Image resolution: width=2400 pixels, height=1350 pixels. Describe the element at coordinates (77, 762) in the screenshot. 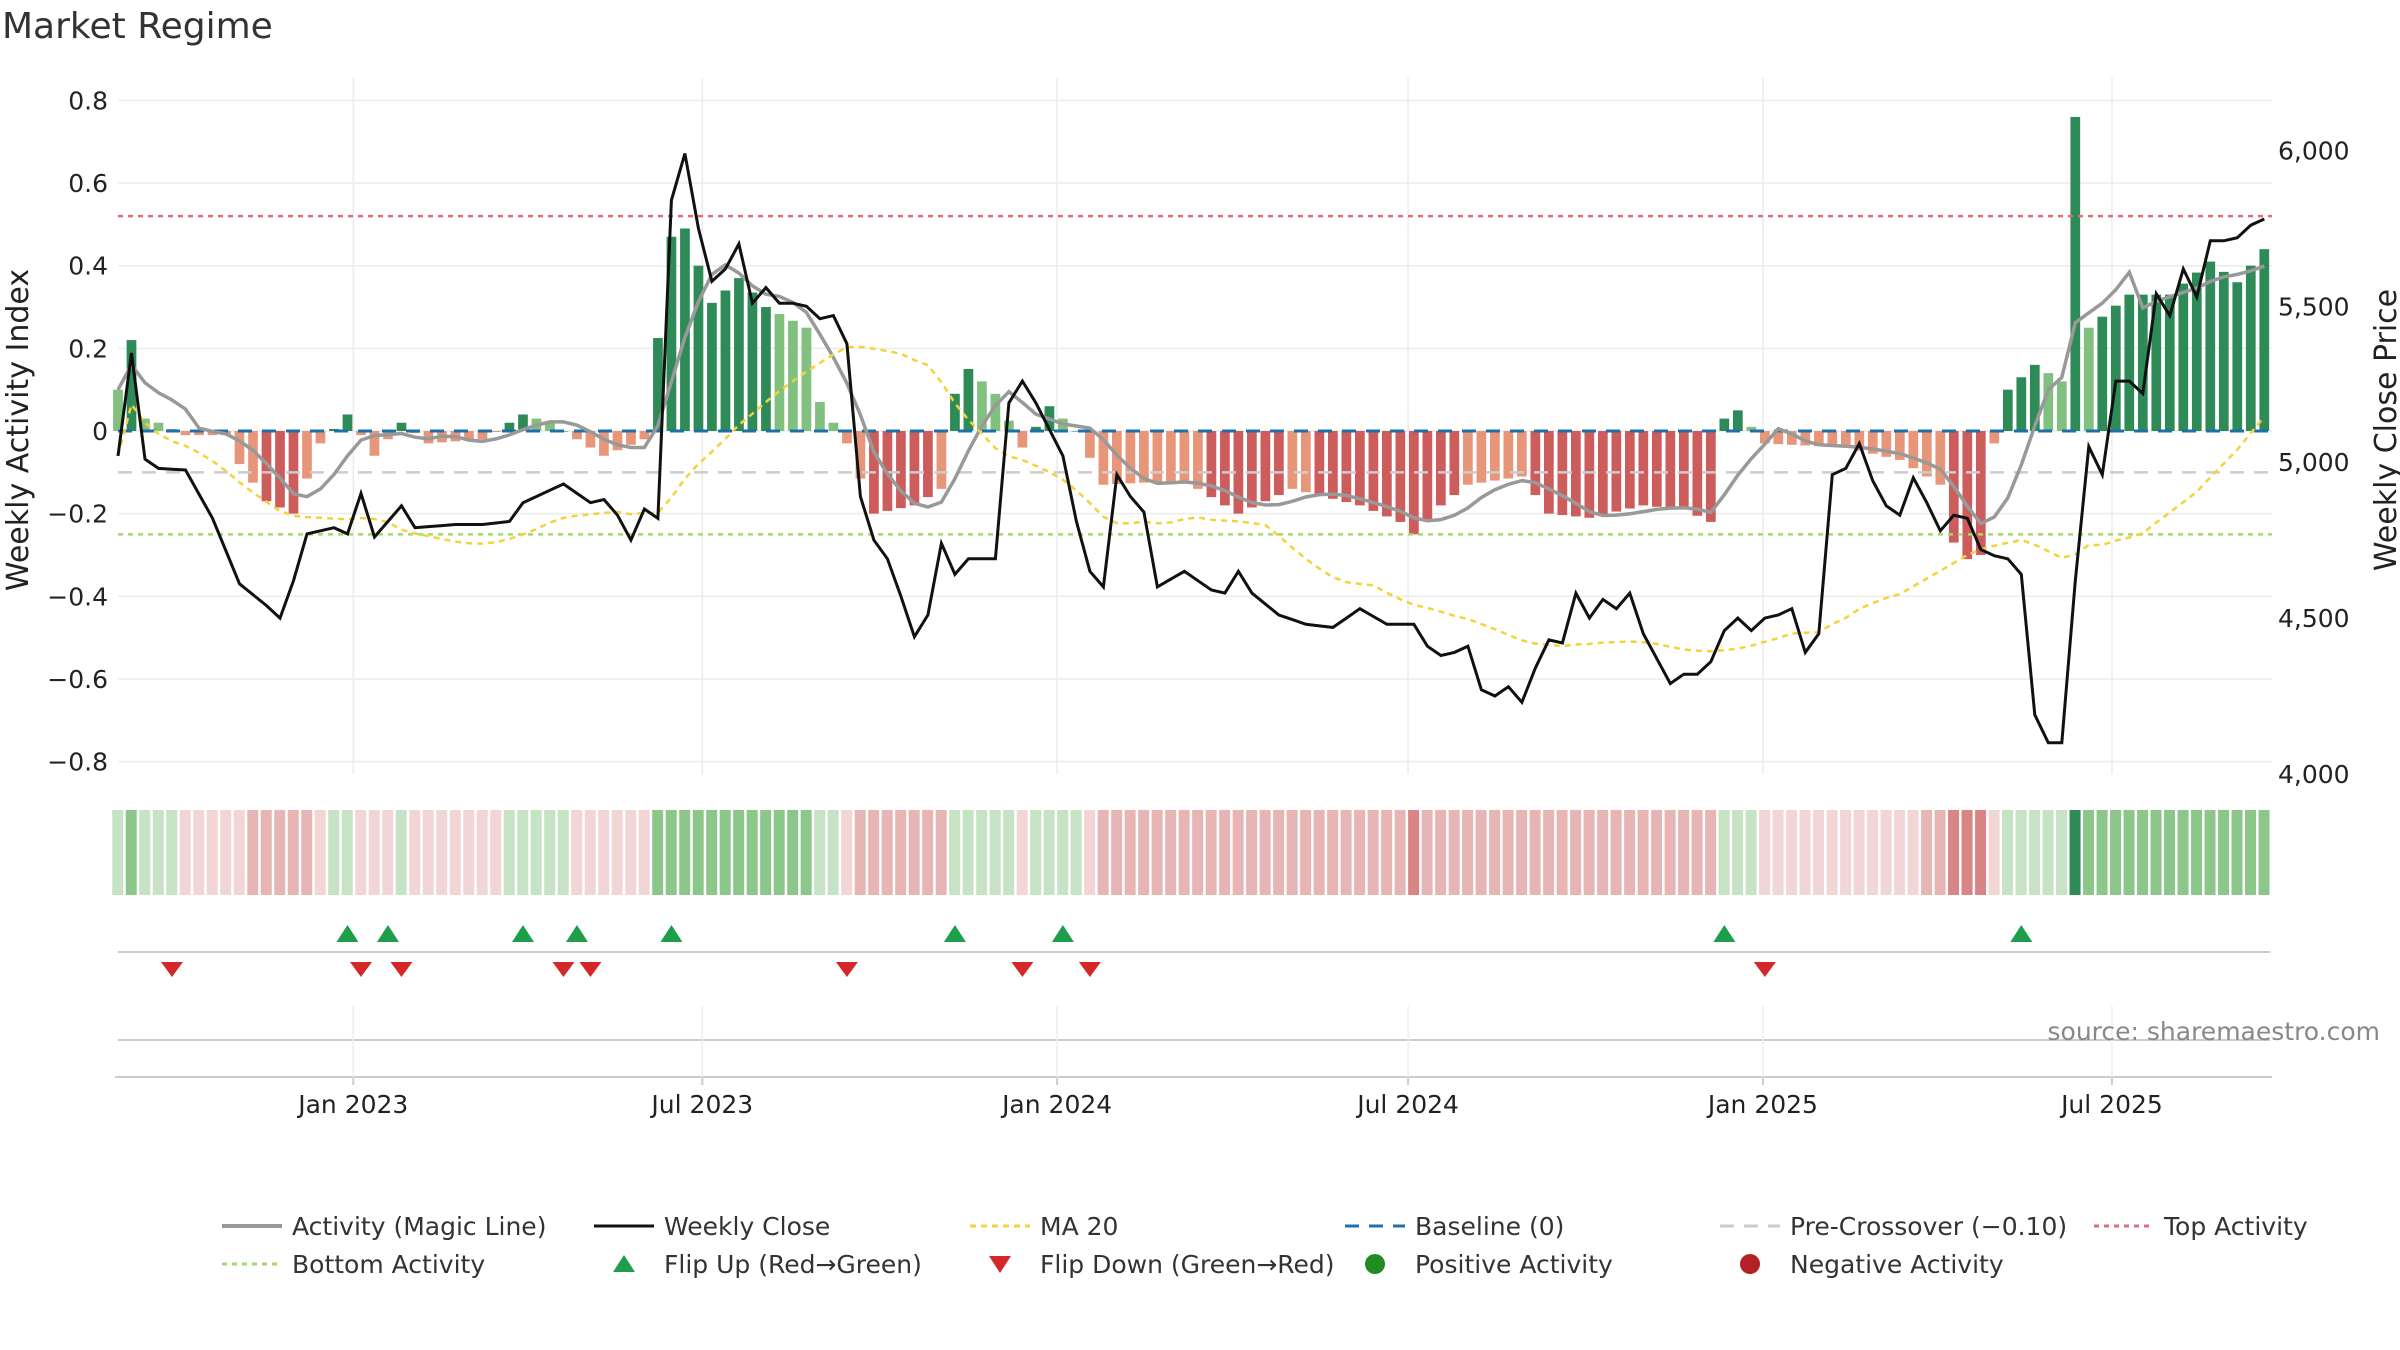

I see `y-tick-label: −0.8` at that location.